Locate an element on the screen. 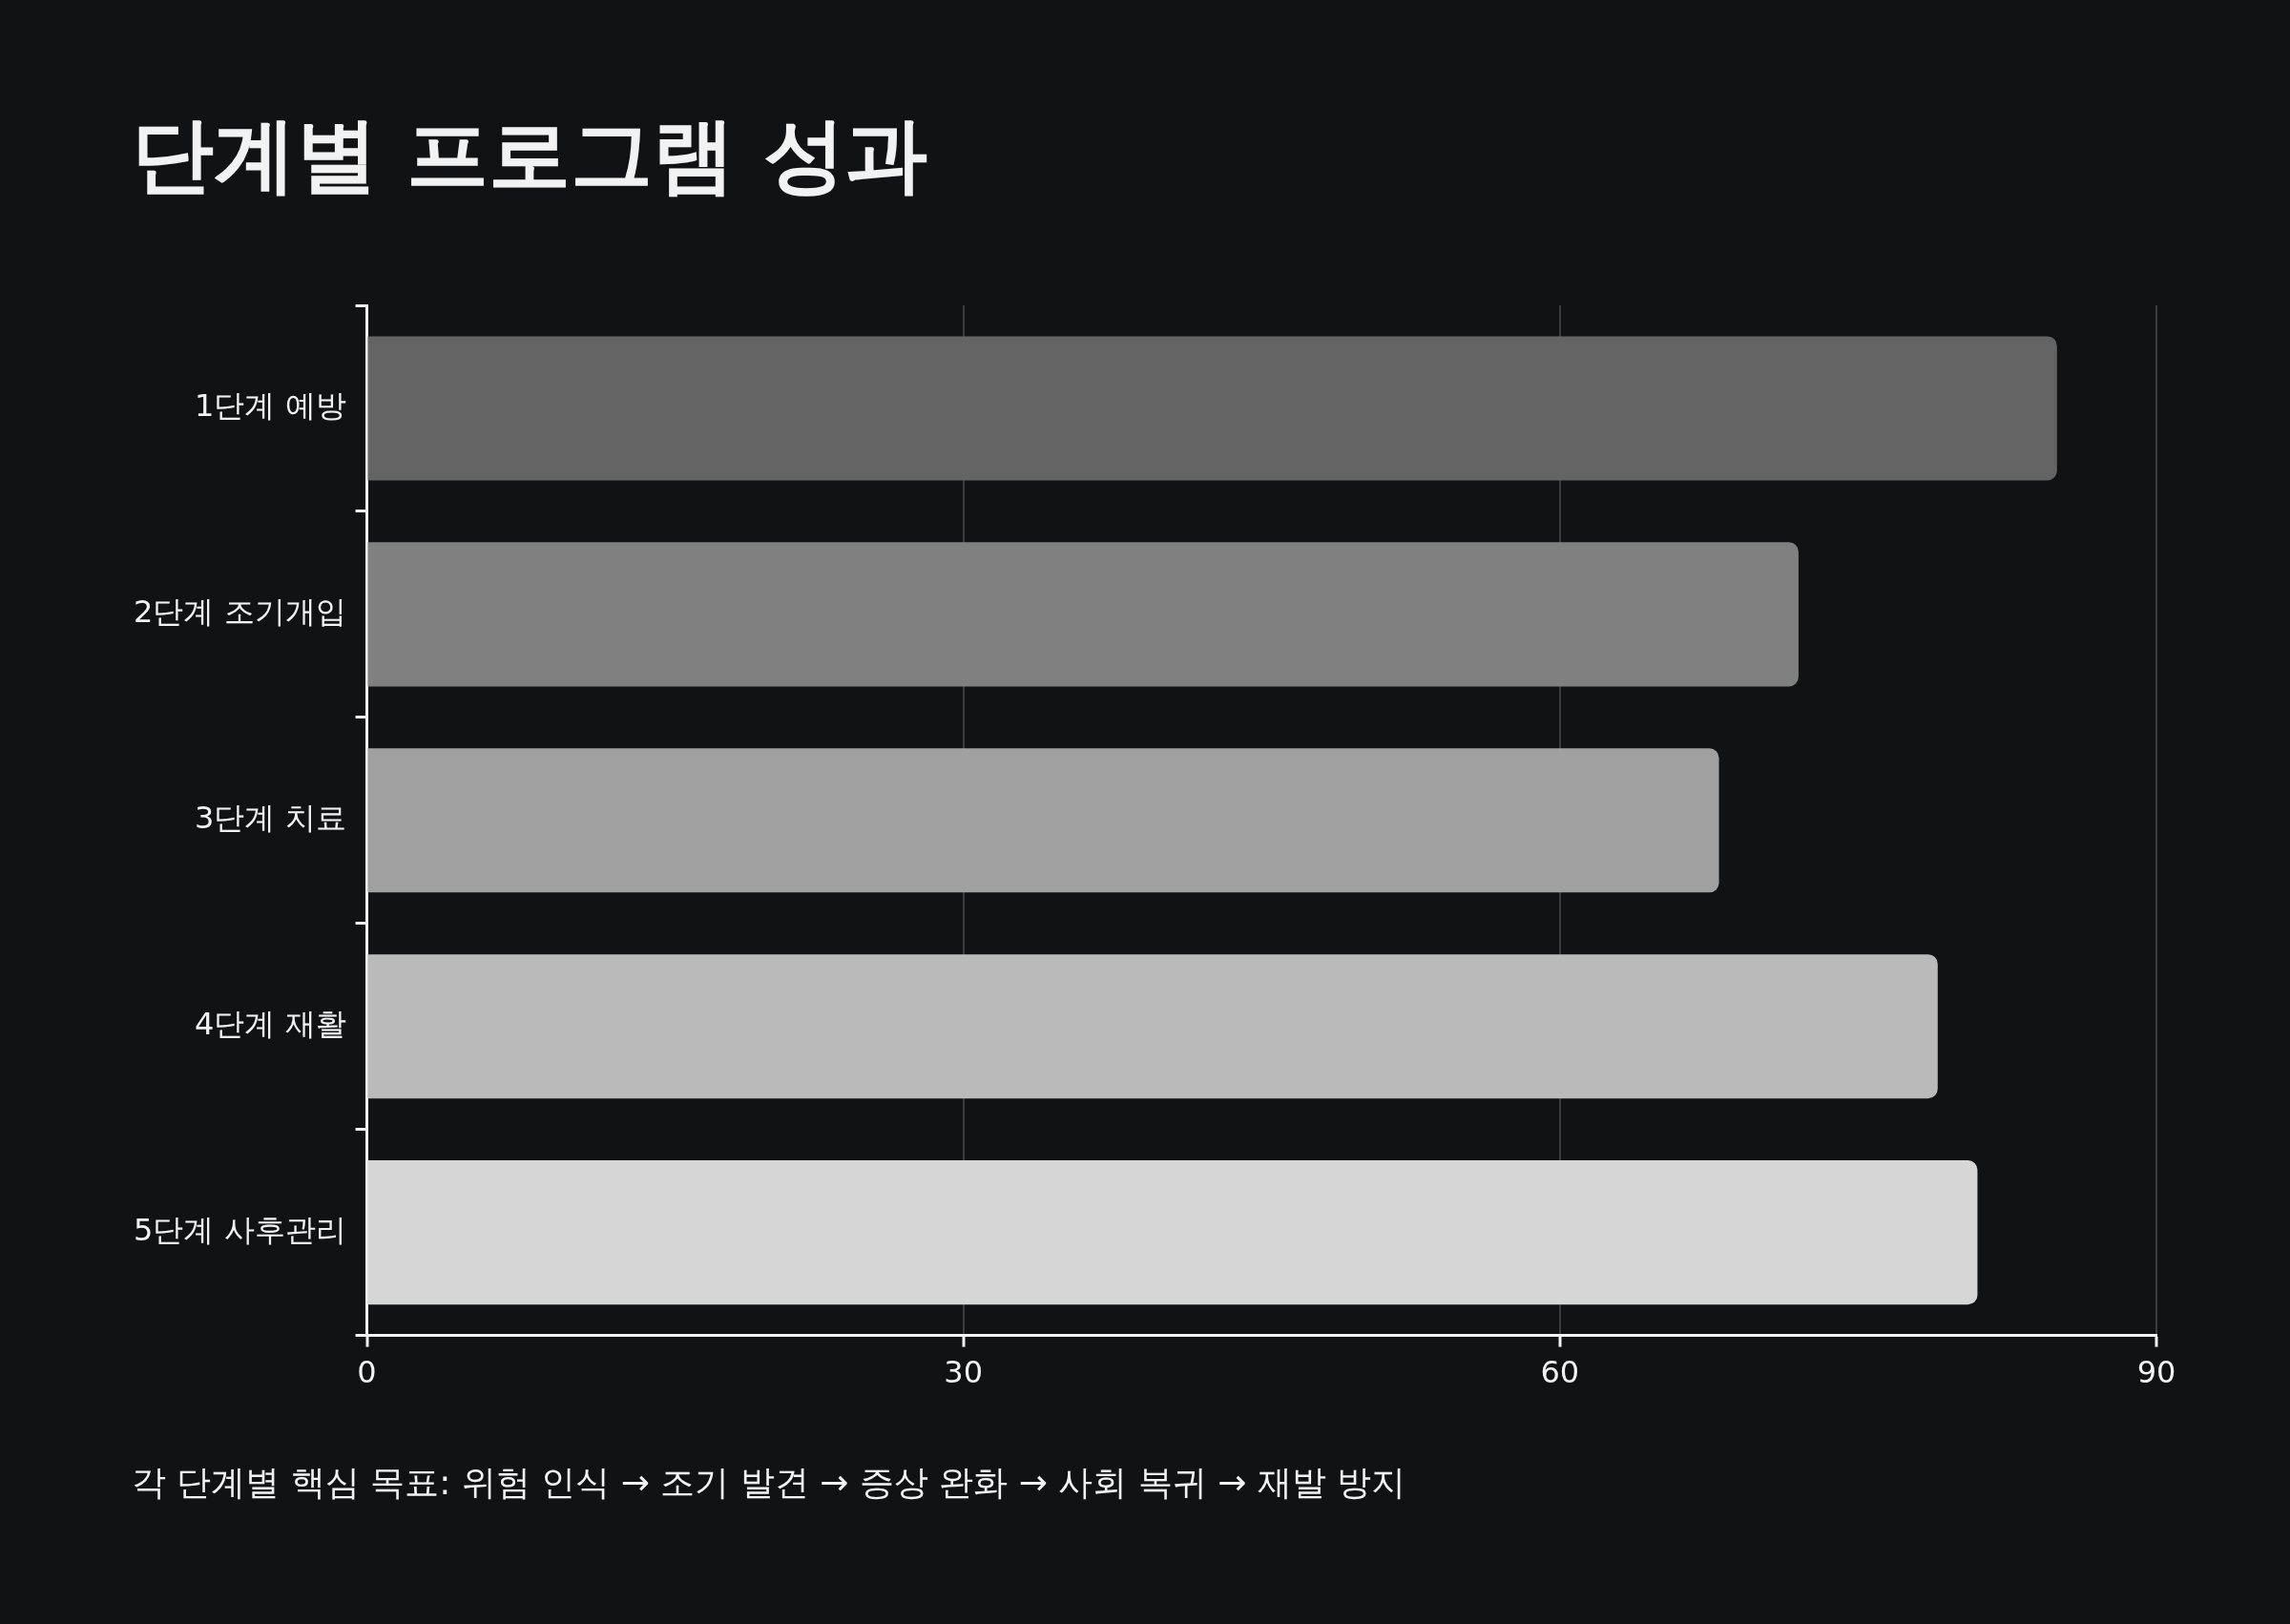 The width and height of the screenshot is (2290, 1624). y-tick-label: 4단계 재활 is located at coordinates (270, 1024).